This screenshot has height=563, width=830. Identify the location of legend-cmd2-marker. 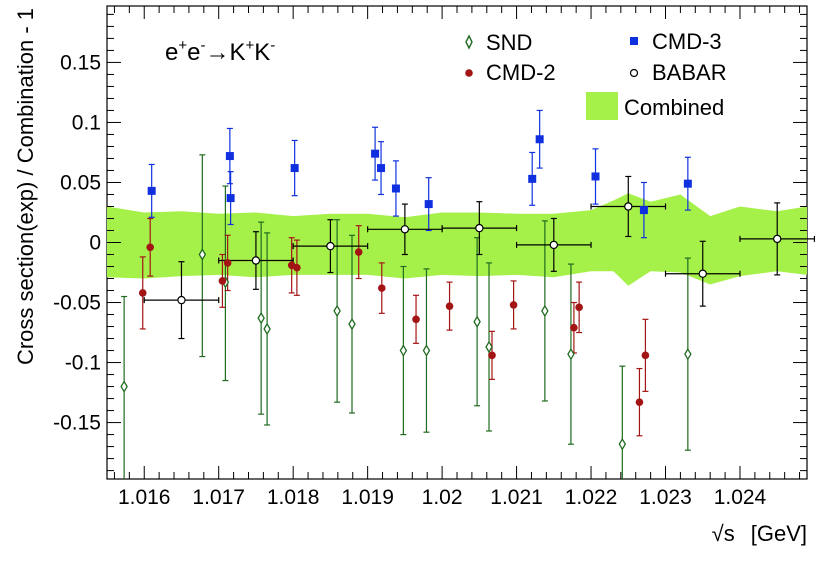
(469, 73).